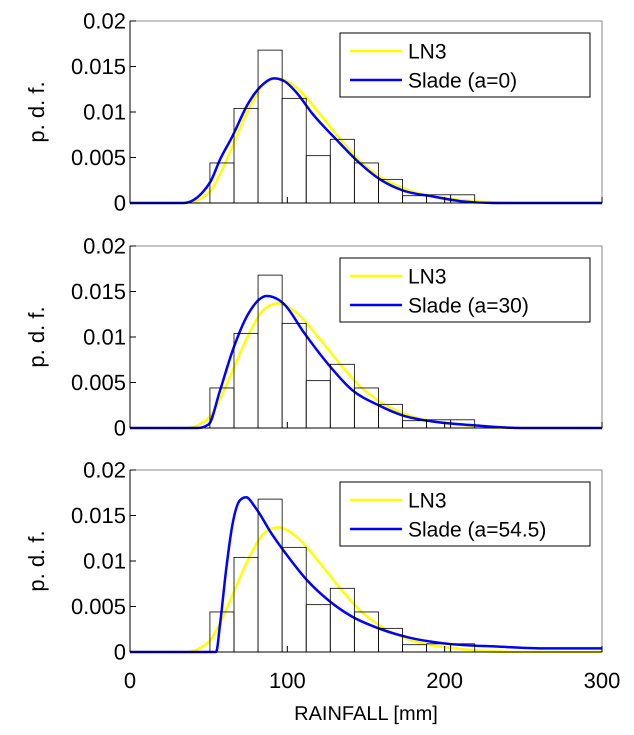 Image resolution: width=634 pixels, height=735 pixels. What do you see at coordinates (445, 680) in the screenshot?
I see `x-tick-label: 200` at bounding box center [445, 680].